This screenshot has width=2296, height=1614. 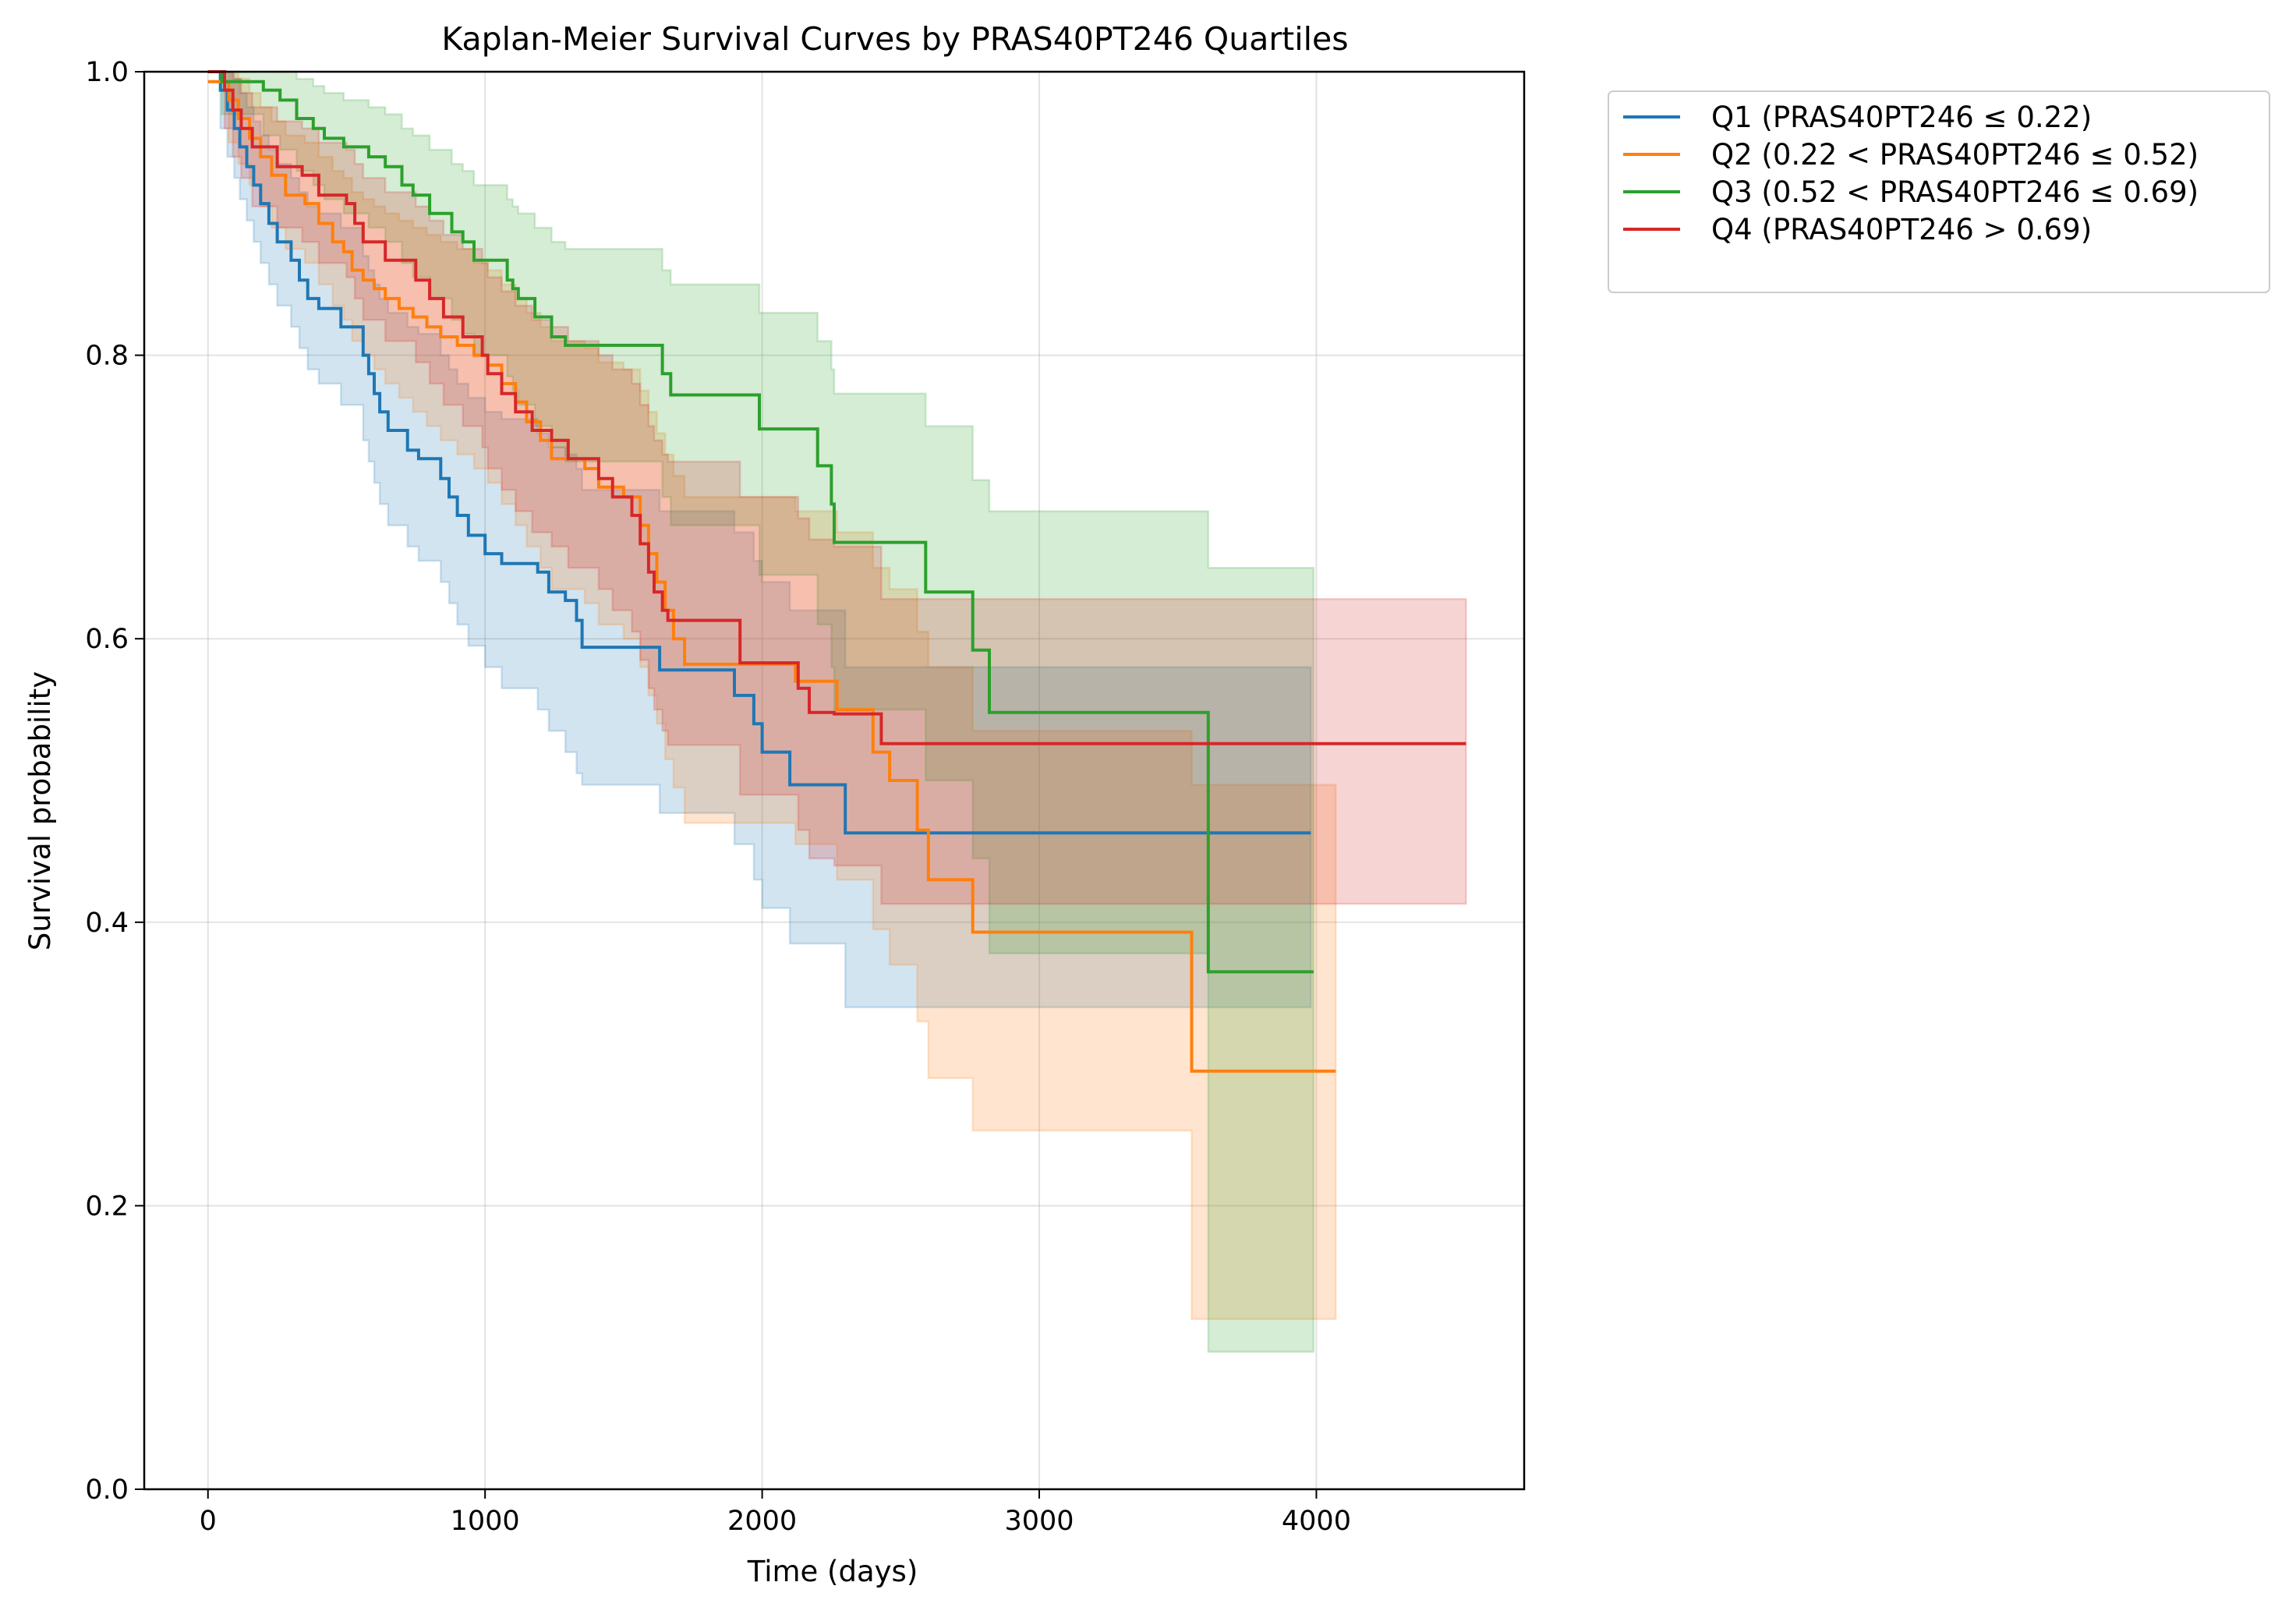 What do you see at coordinates (485, 1521) in the screenshot?
I see `x-tick-label: 1000` at bounding box center [485, 1521].